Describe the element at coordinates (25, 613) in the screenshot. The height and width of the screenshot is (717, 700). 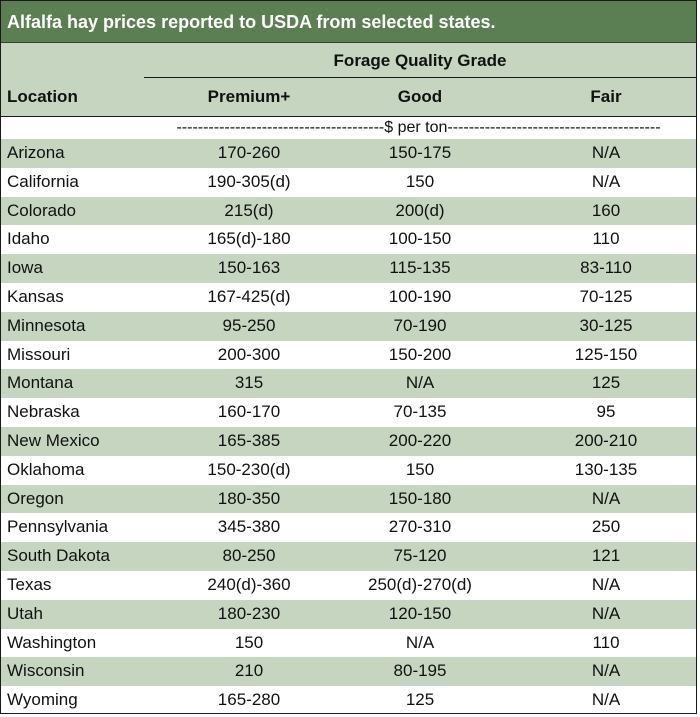
I see `location-cell: Utah` at that location.